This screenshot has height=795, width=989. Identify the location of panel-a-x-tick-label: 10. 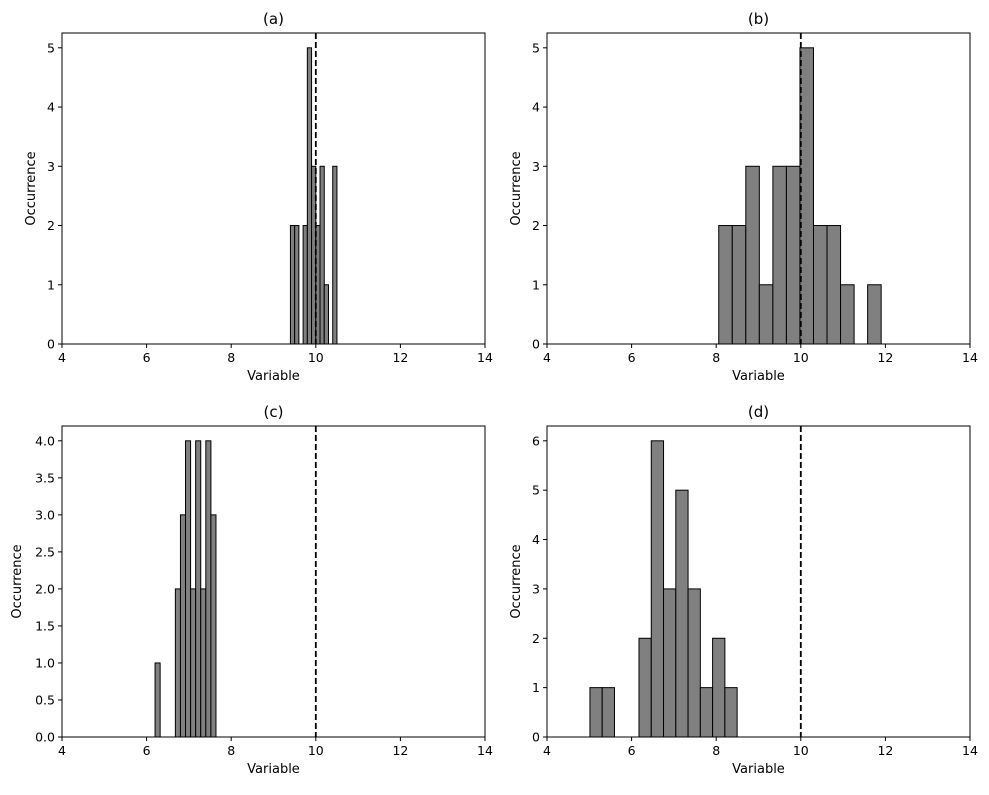
(316, 357).